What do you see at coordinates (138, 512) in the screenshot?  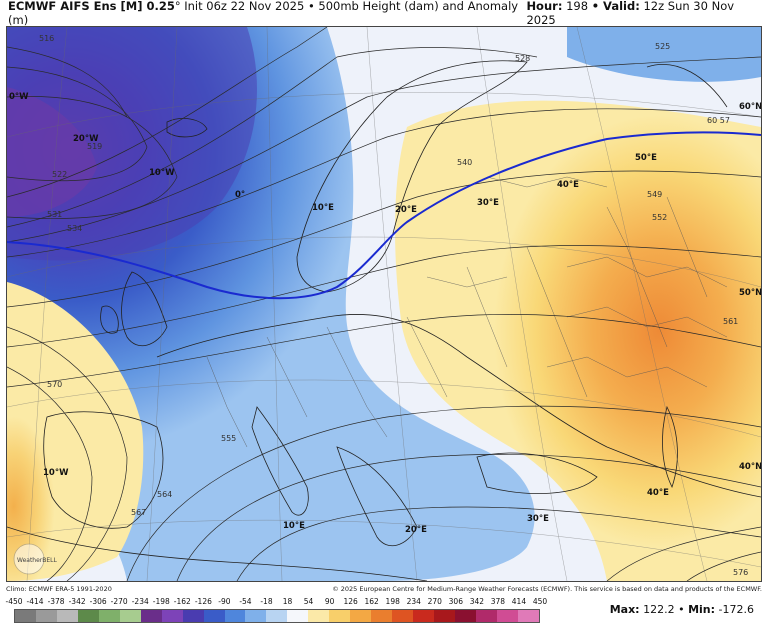 I see `contour-label: 567` at bounding box center [138, 512].